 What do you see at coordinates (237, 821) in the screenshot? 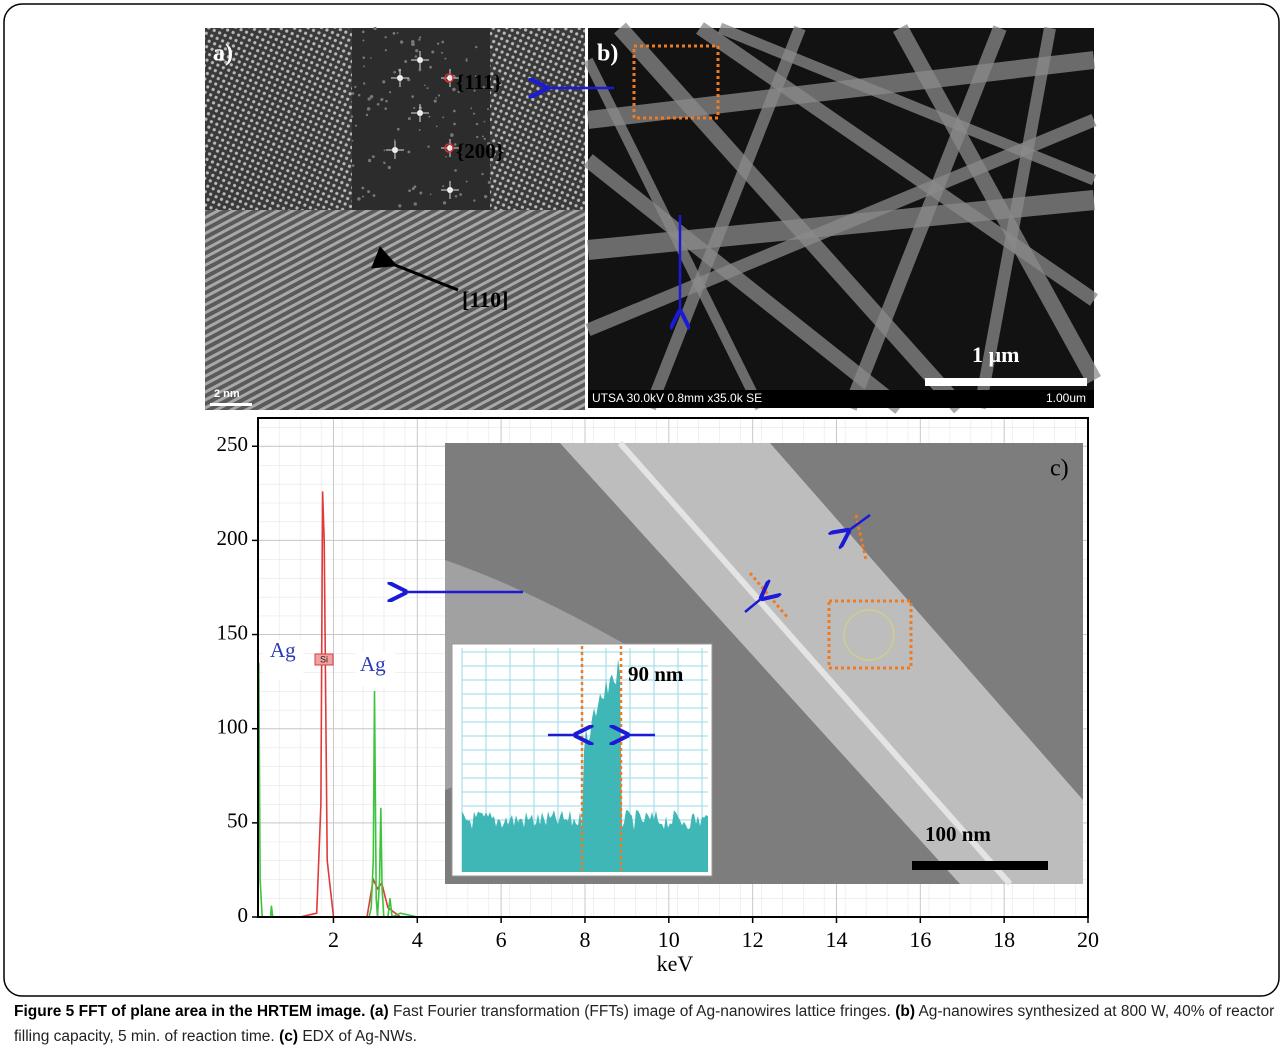
I see `y-tick-label: 50` at bounding box center [237, 821].